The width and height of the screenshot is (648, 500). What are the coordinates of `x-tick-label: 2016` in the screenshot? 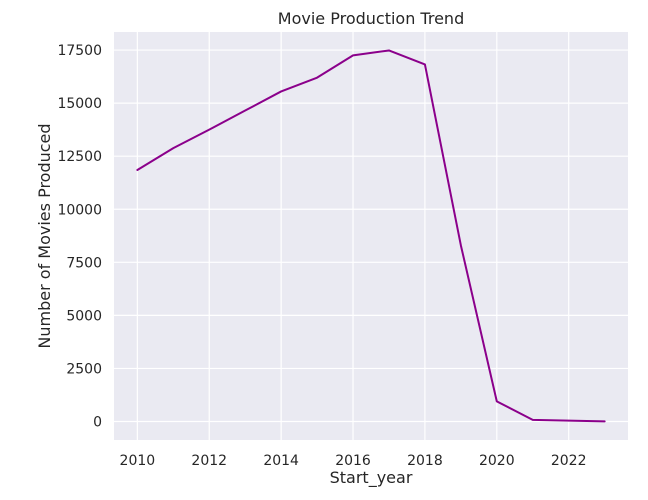 It's located at (353, 461).